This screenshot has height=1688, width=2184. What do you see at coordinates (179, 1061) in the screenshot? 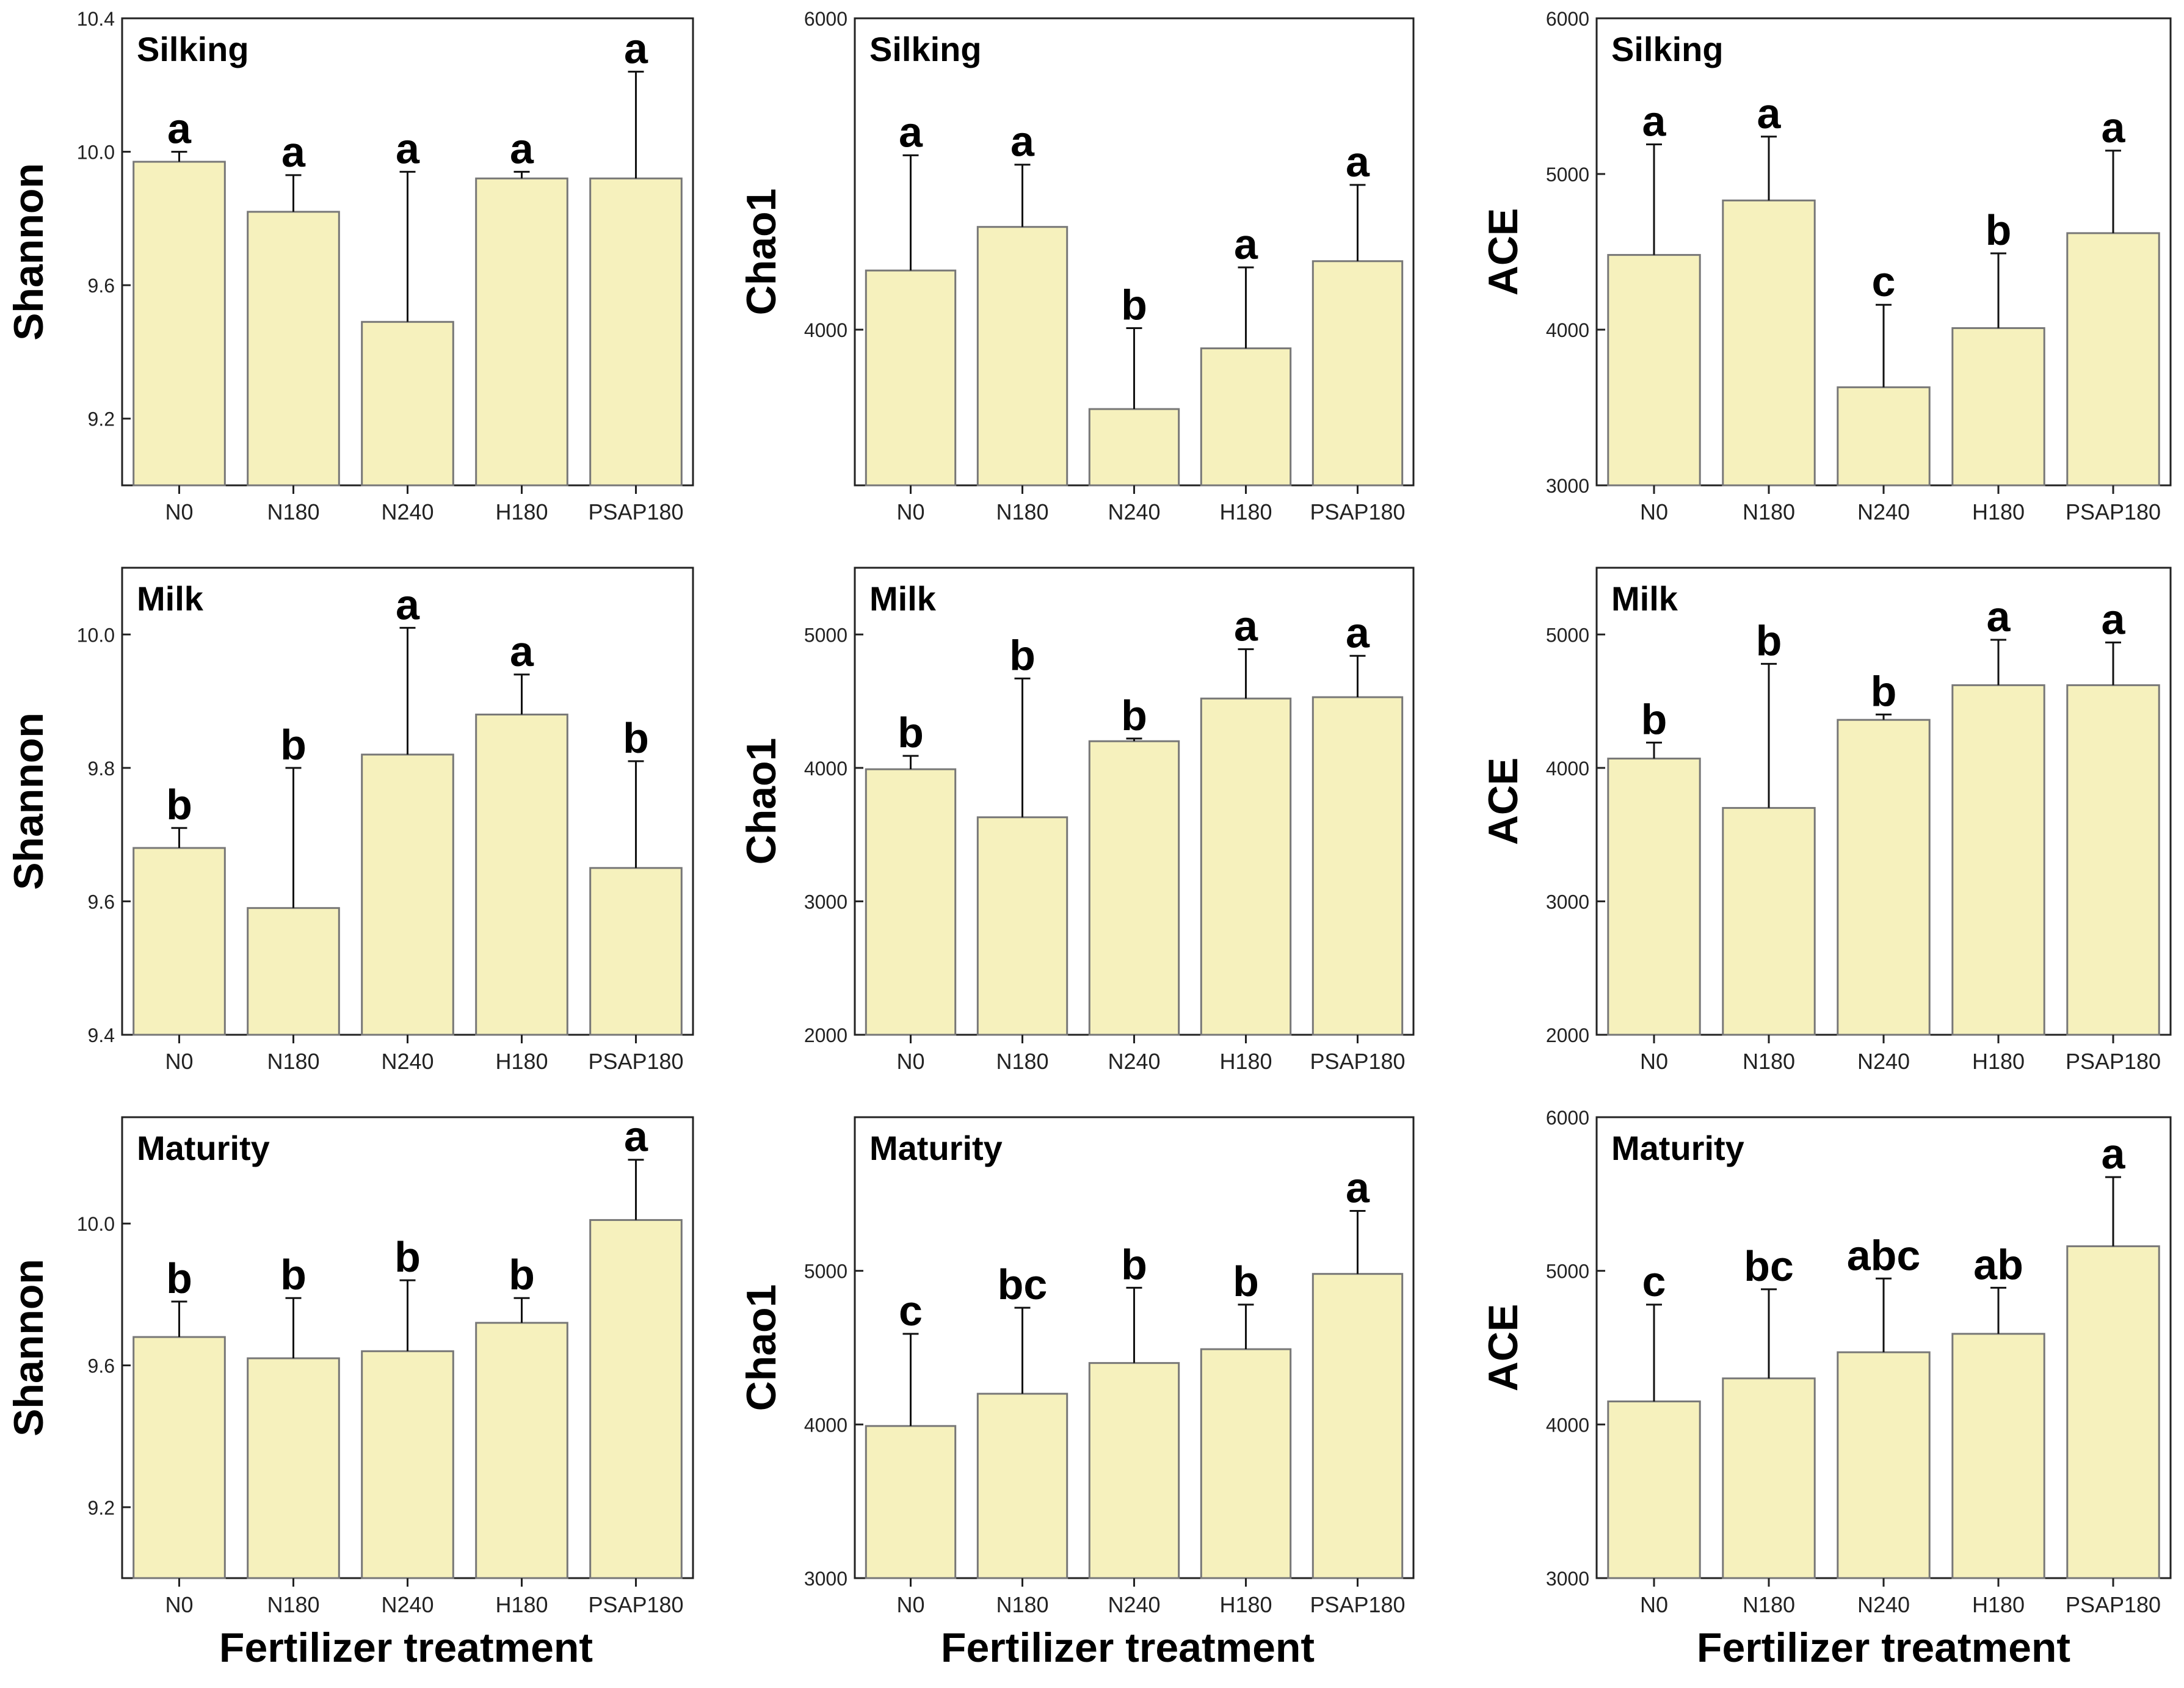
I see `chart-4-x-tick-label: N0` at bounding box center [179, 1061].